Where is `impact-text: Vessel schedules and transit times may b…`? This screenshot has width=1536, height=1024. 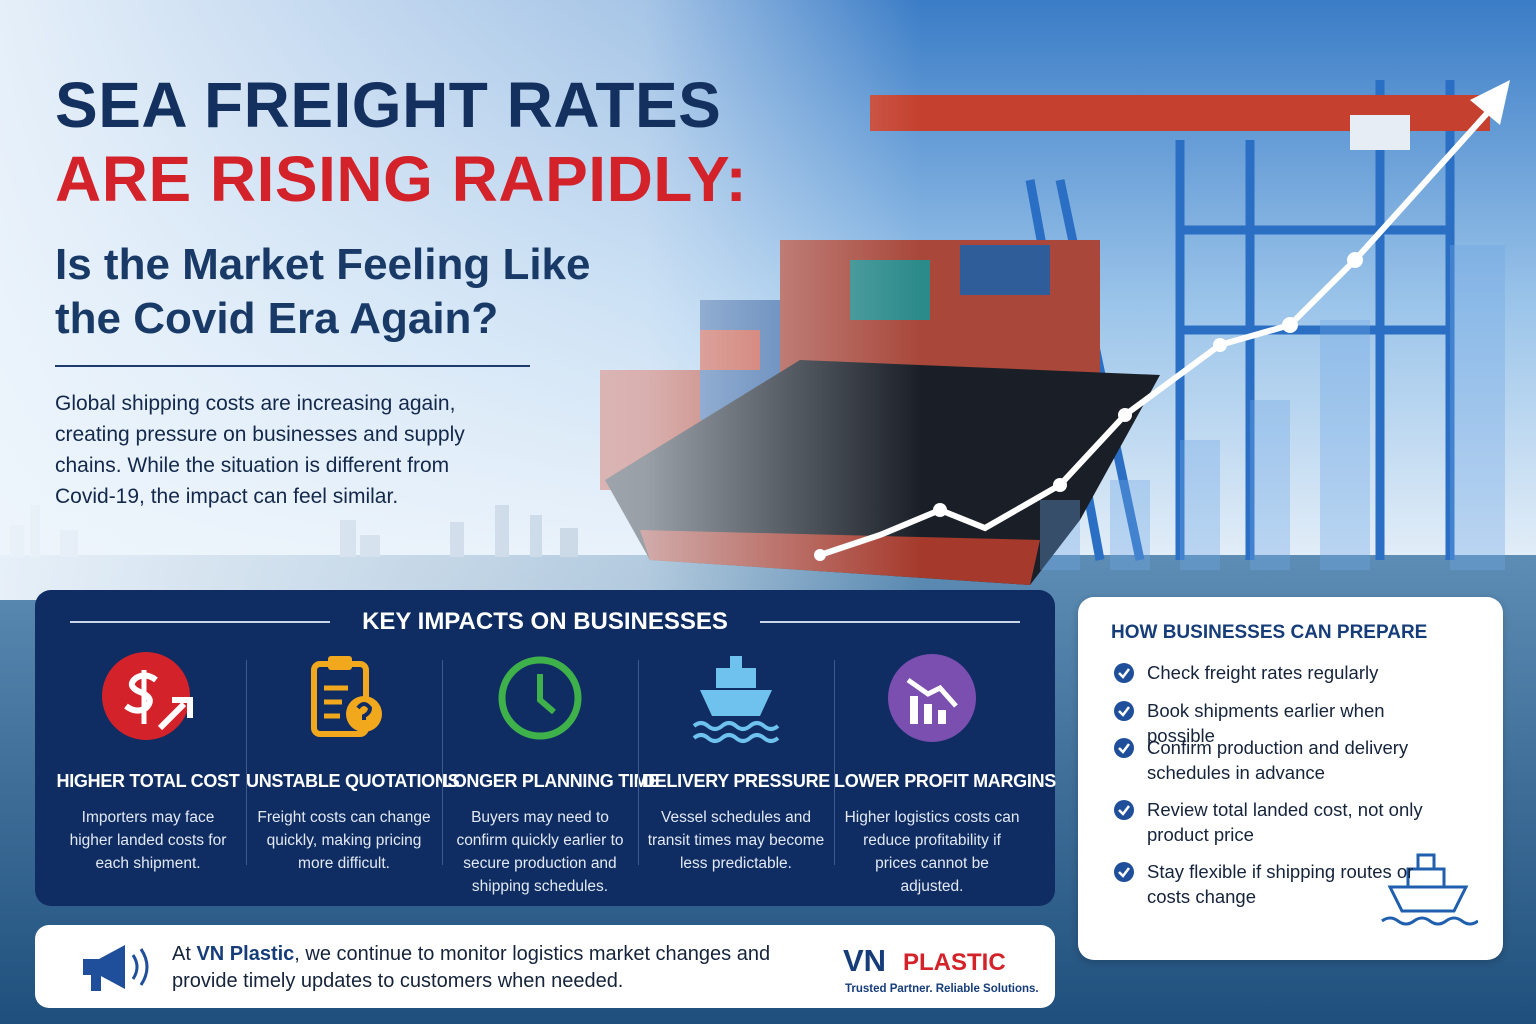
impact-text: Vessel schedules and transit times may b… is located at coordinates (736, 840).